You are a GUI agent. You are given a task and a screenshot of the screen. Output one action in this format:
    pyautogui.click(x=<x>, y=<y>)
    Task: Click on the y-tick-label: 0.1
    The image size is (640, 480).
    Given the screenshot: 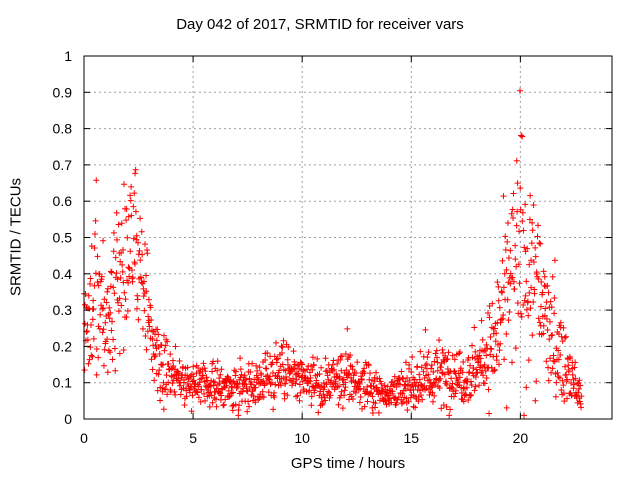 What is the action you would take?
    pyautogui.click(x=63, y=383)
    